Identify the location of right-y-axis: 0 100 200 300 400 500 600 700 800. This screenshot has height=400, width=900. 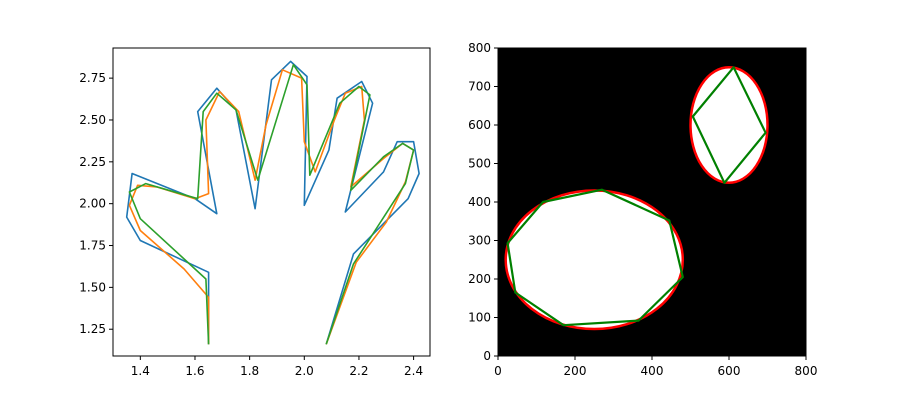
(483, 202).